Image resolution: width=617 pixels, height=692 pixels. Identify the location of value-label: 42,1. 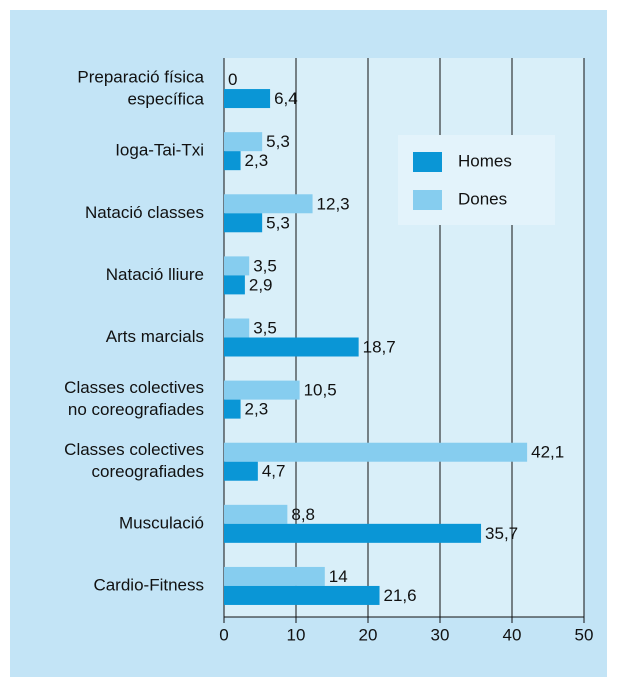
(547, 452).